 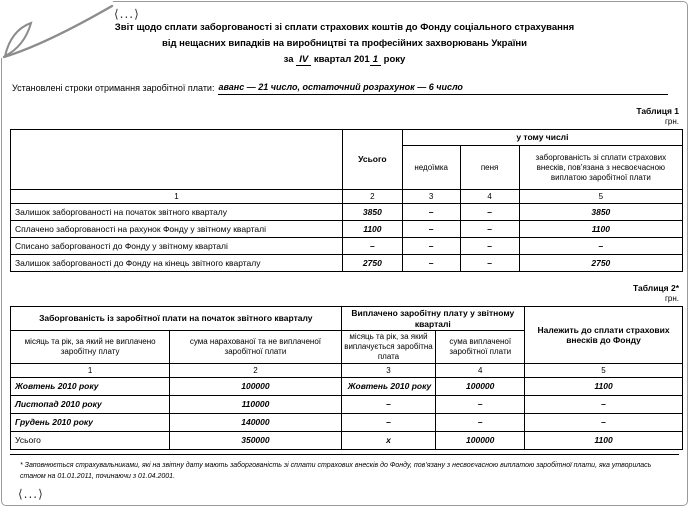 I want to click on t1-cell-total: 3850, so click(x=372, y=212).